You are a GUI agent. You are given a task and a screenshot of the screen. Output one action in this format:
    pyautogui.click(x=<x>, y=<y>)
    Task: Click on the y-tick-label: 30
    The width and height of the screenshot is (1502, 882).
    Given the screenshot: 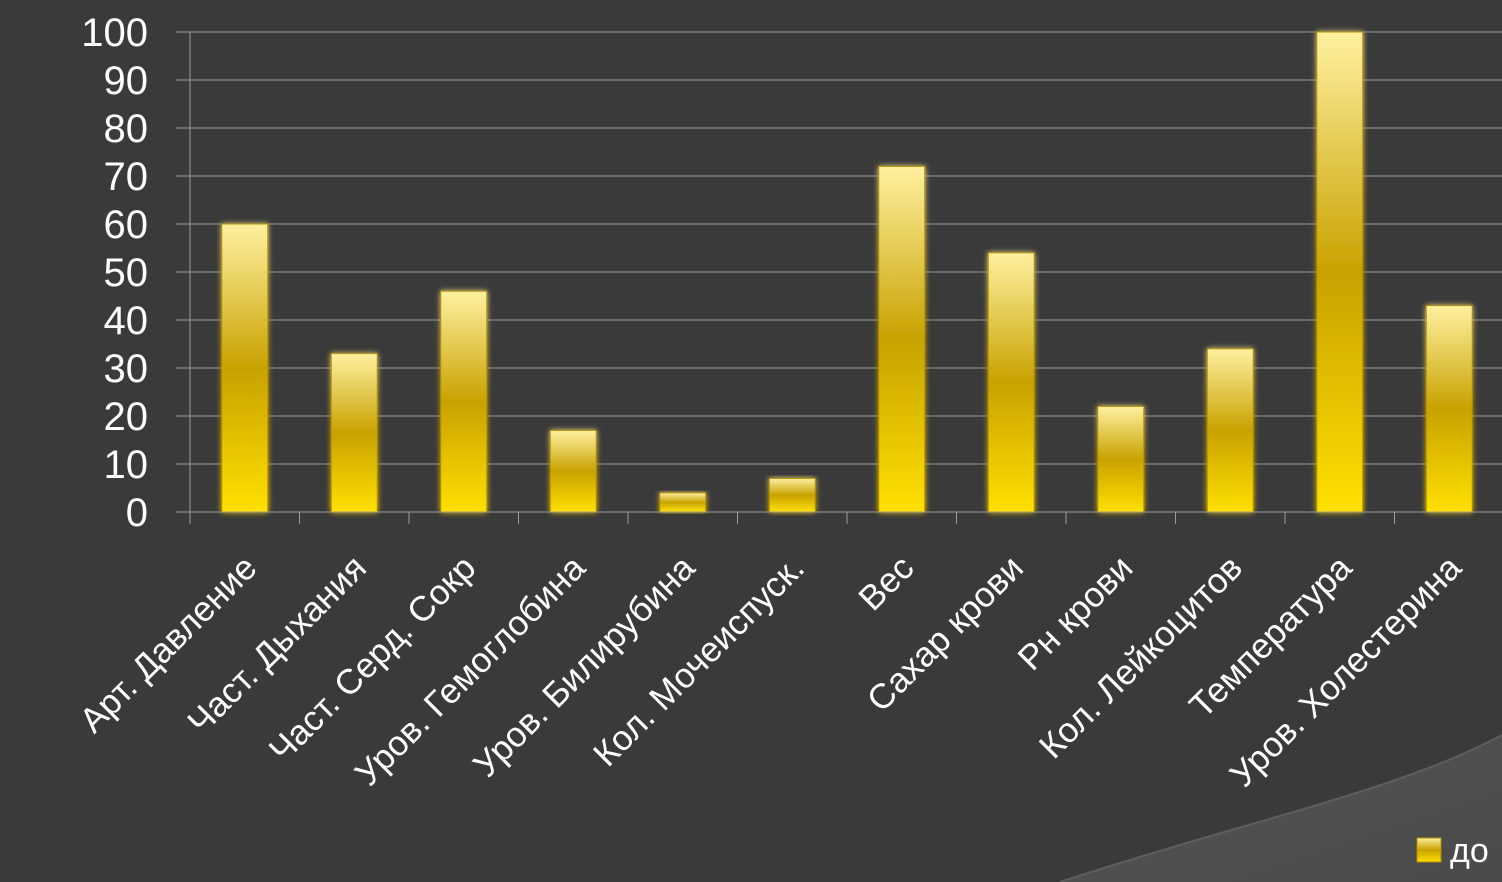 What is the action you would take?
    pyautogui.click(x=126, y=369)
    